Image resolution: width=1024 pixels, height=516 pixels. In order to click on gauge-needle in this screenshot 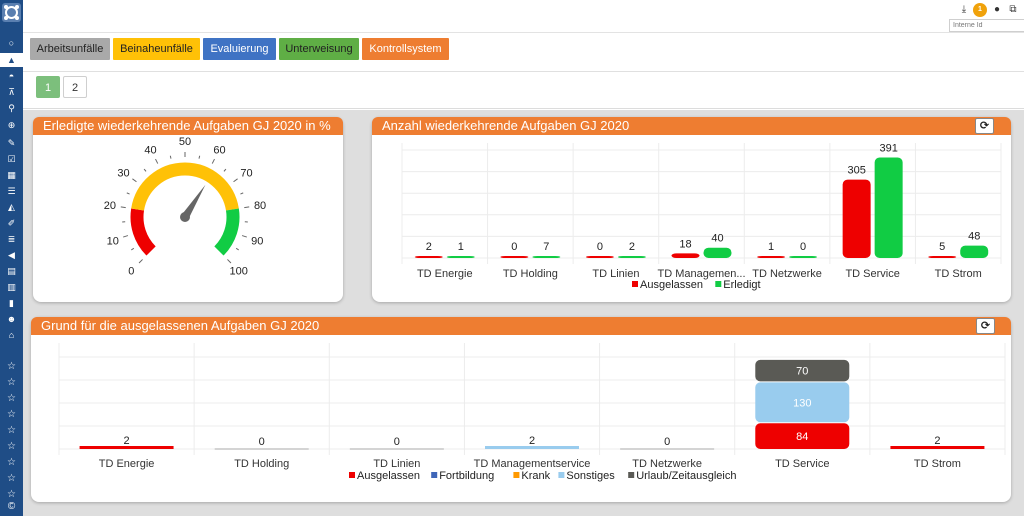, I will do `click(193, 202)`.